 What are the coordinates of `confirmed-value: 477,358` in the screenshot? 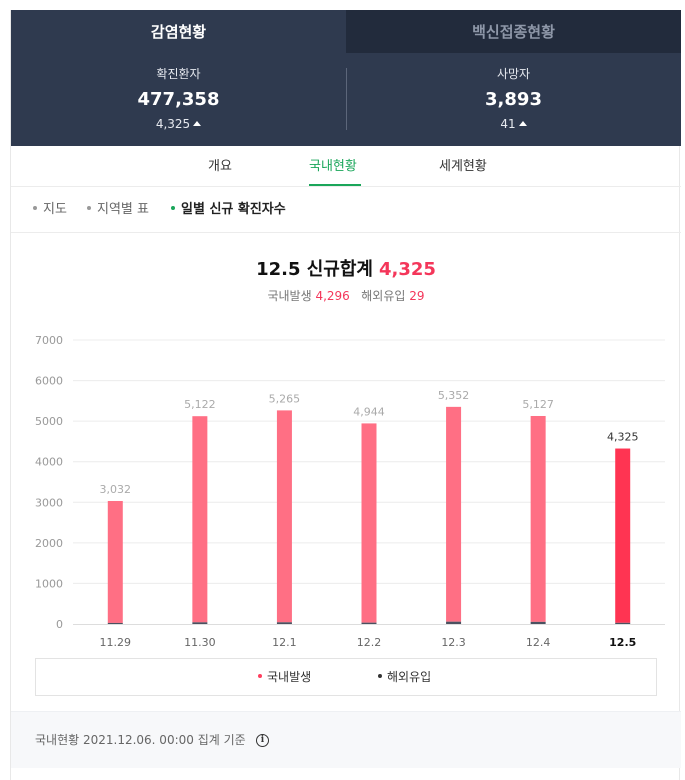 It's located at (178, 99).